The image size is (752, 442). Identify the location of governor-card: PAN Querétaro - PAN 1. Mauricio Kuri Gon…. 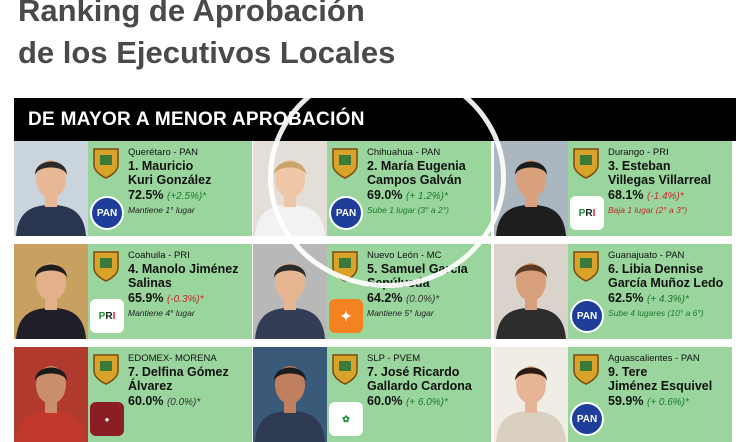
(133, 188).